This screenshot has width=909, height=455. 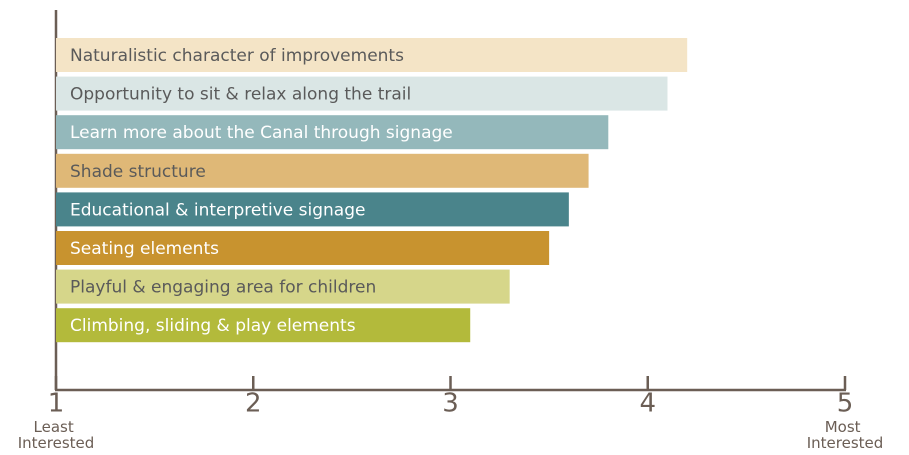 What do you see at coordinates (138, 172) in the screenshot?
I see `bar-label: Shade structure` at bounding box center [138, 172].